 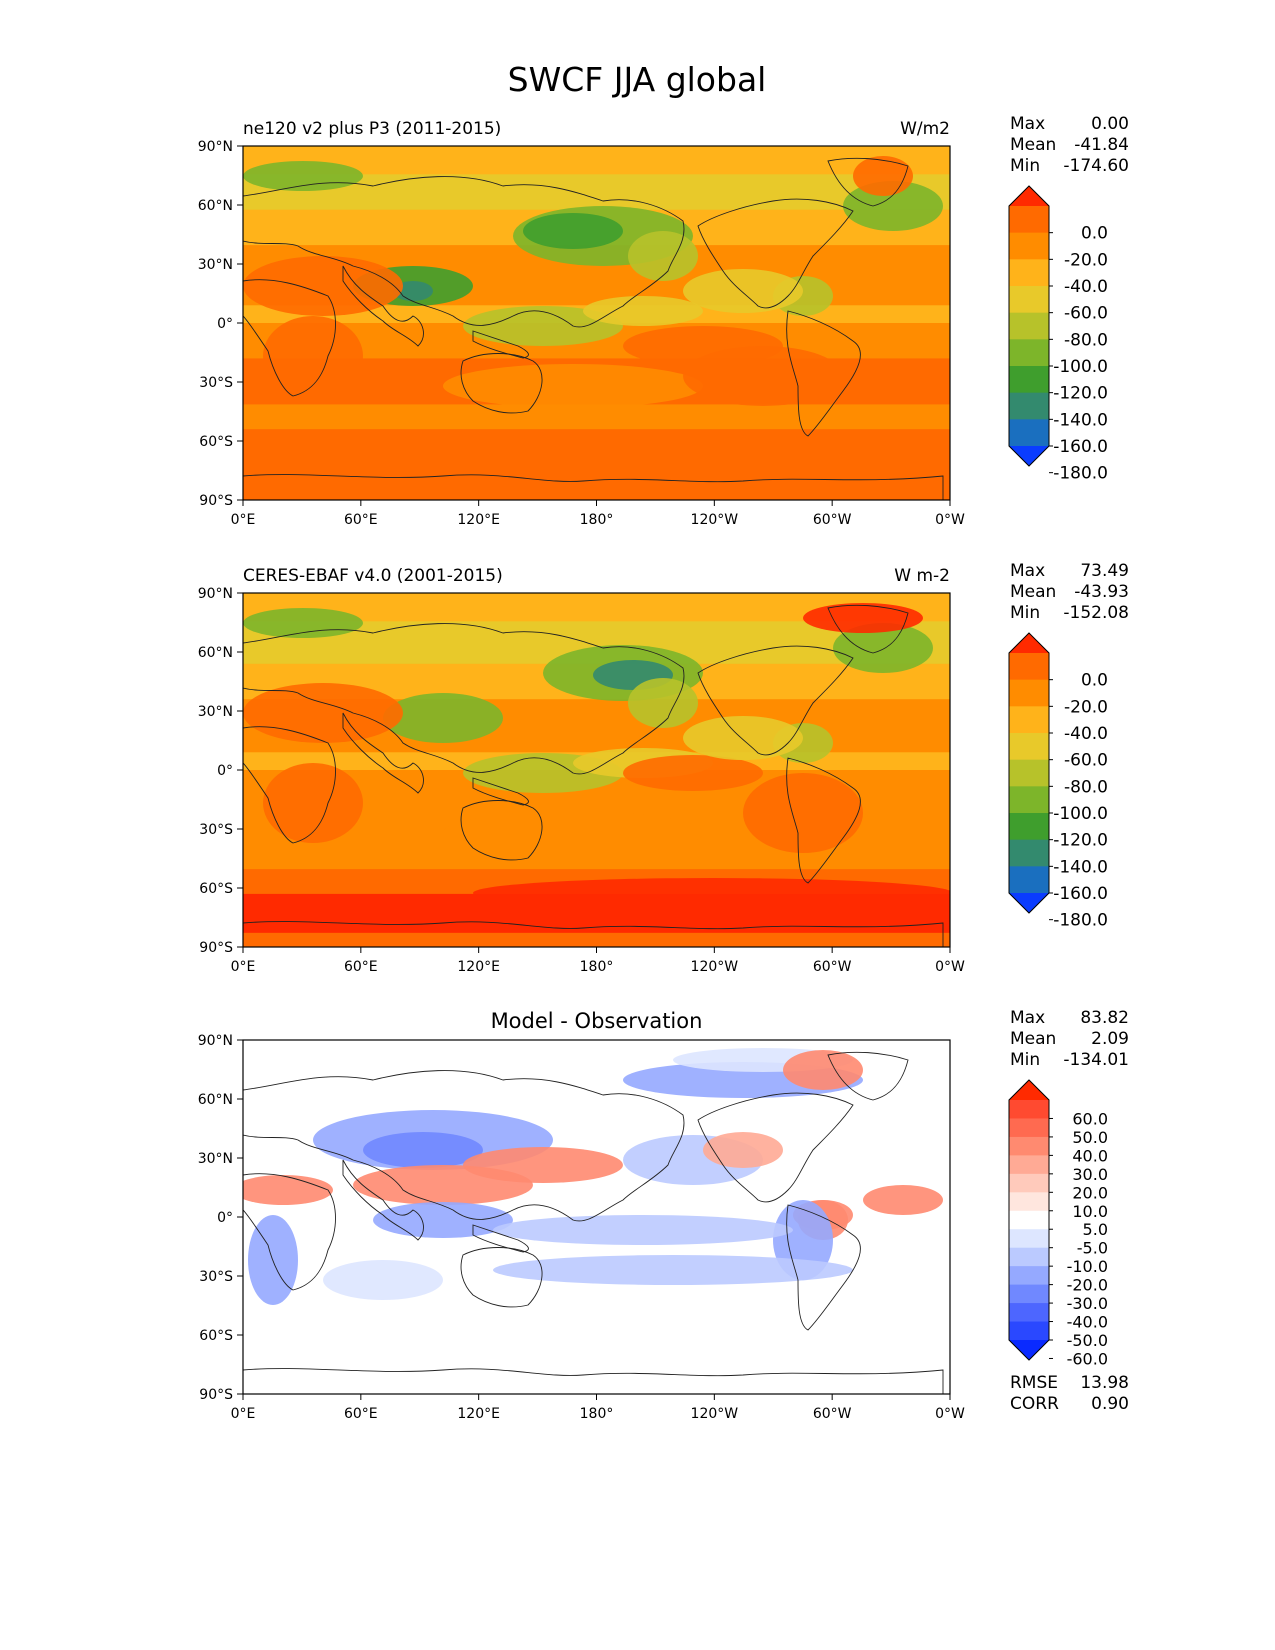 What do you see at coordinates (1080, 367) in the screenshot?
I see `colorbar-tick-label: -100.0` at bounding box center [1080, 367].